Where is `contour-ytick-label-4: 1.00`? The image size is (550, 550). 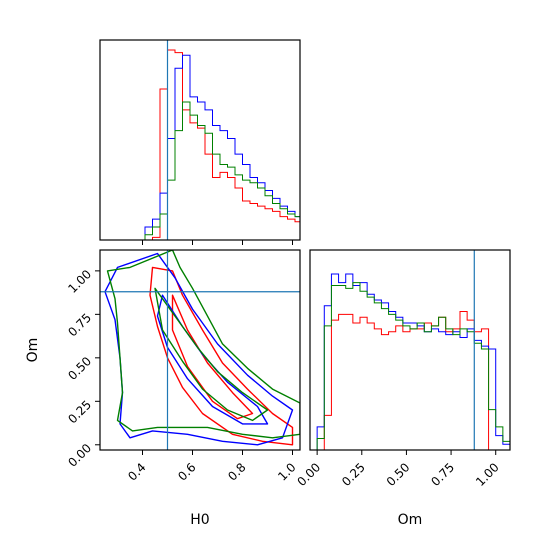
contour-ytick-label-4: 1.00 is located at coordinates (79, 281).